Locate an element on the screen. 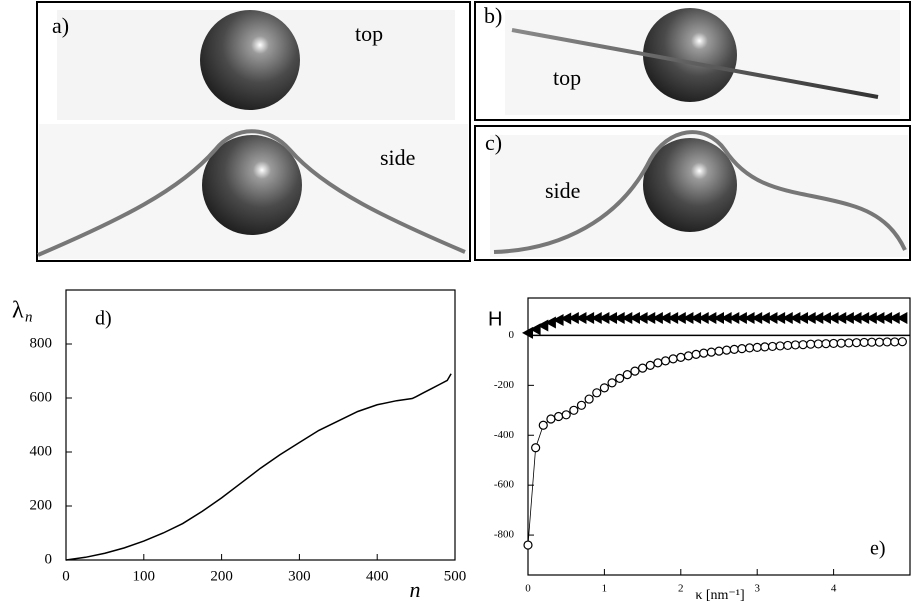 The image size is (913, 603). y-axis-label-subscript: n is located at coordinates (29, 317).